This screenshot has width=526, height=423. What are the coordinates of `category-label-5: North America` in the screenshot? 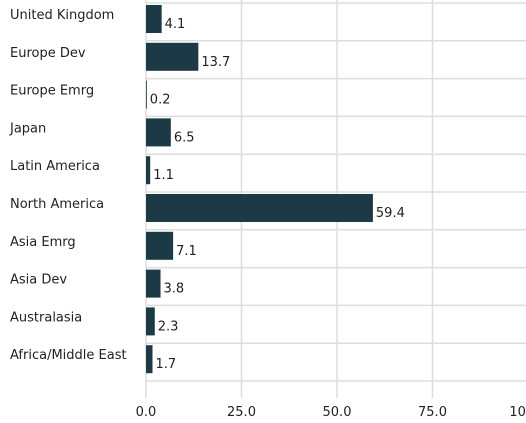 It's located at (57, 204).